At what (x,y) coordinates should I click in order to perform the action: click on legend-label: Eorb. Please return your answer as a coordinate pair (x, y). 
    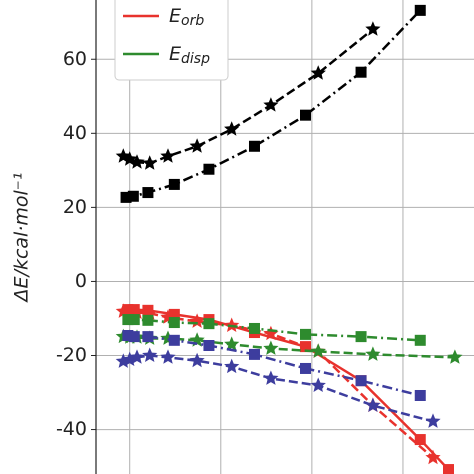
    Looking at the image, I should click on (186, 17).